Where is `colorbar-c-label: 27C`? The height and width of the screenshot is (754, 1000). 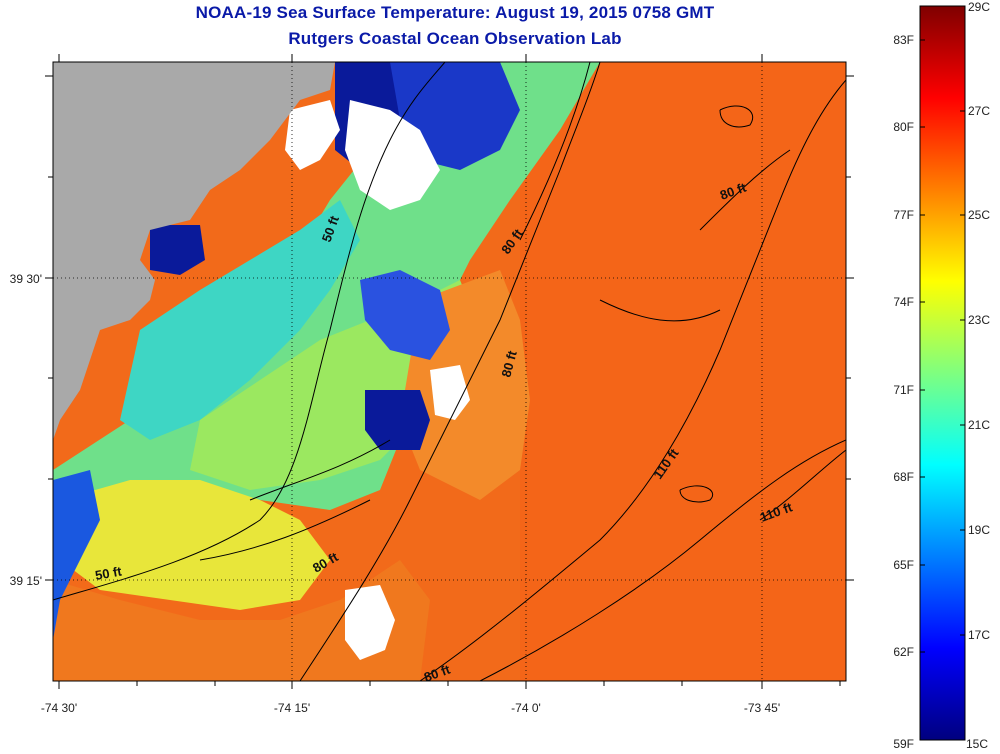
colorbar-c-label: 27C is located at coordinates (979, 111).